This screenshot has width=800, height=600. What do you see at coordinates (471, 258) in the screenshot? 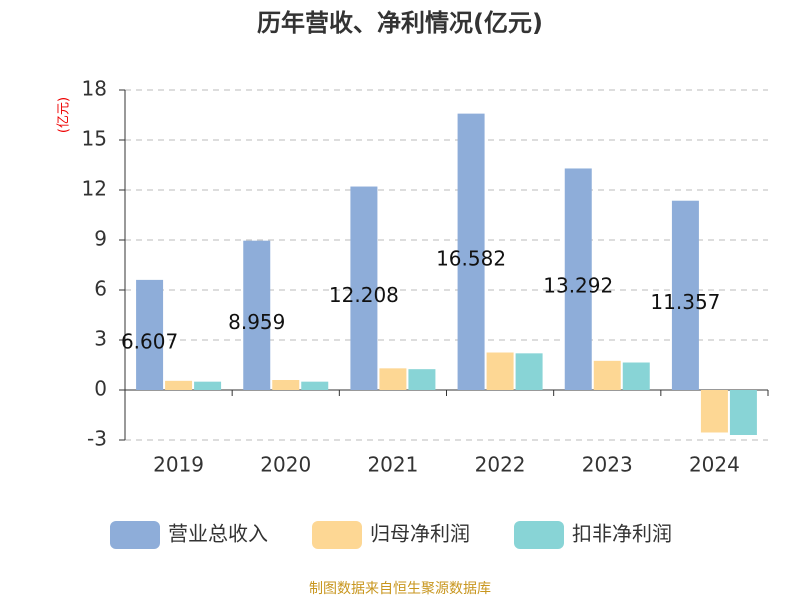
I see `data-label: 16.582` at bounding box center [471, 258].